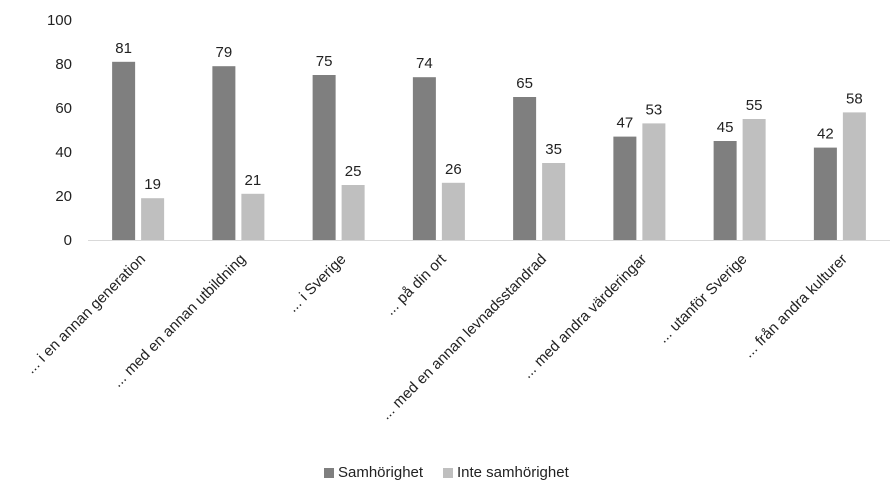  I want to click on data-label: 35, so click(553, 149).